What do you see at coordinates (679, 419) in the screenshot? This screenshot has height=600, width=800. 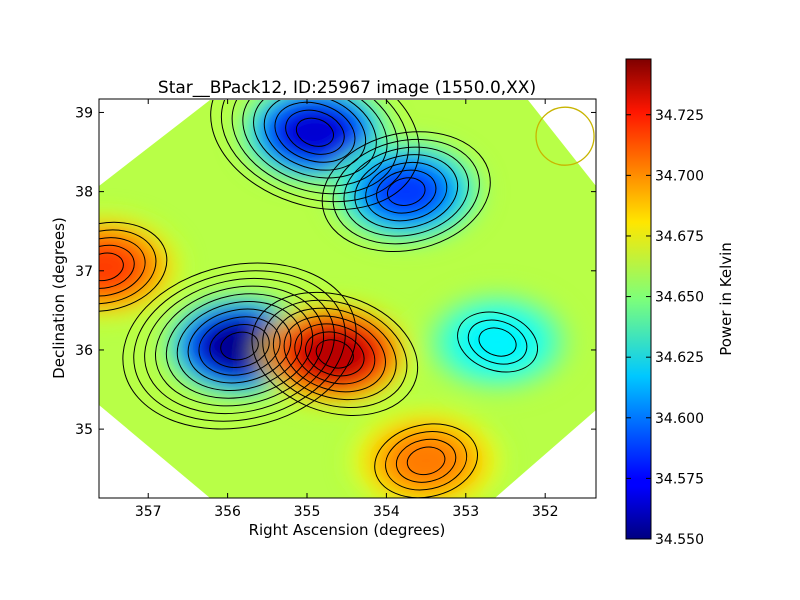 I see `colorbar-tick-label: 34.600` at bounding box center [679, 419].